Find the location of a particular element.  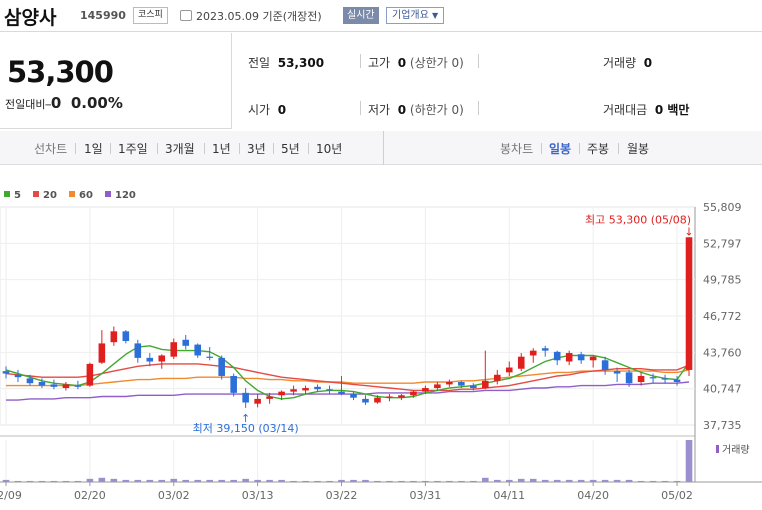

period-3y: 3년 is located at coordinates (256, 149).